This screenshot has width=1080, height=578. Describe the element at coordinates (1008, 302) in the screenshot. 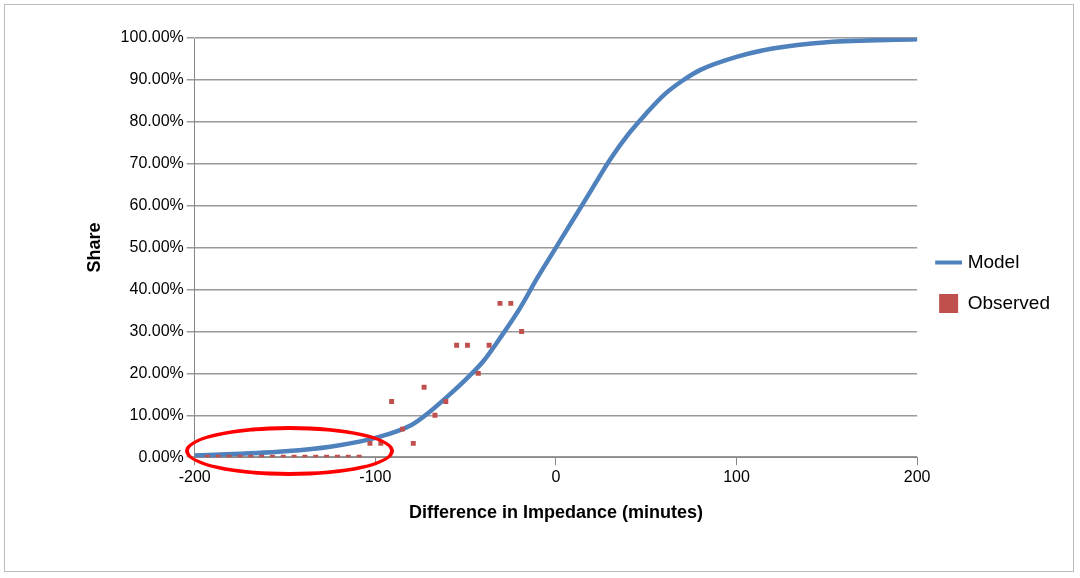

I see `legend-label: Observed` at that location.